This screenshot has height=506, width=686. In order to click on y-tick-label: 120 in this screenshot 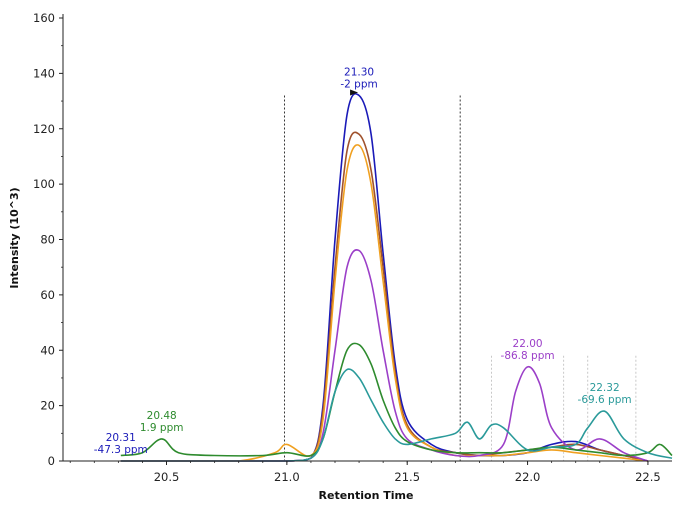, I will do `click(44, 129)`.